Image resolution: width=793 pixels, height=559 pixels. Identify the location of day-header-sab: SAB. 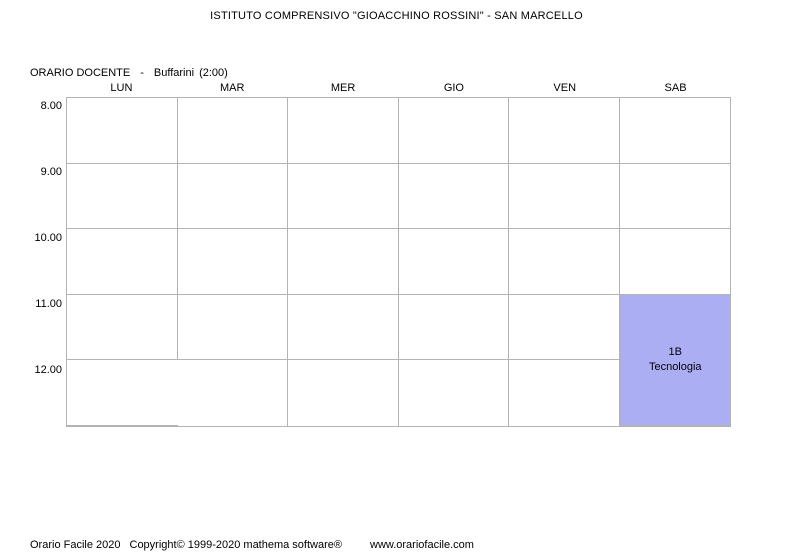
(675, 88).